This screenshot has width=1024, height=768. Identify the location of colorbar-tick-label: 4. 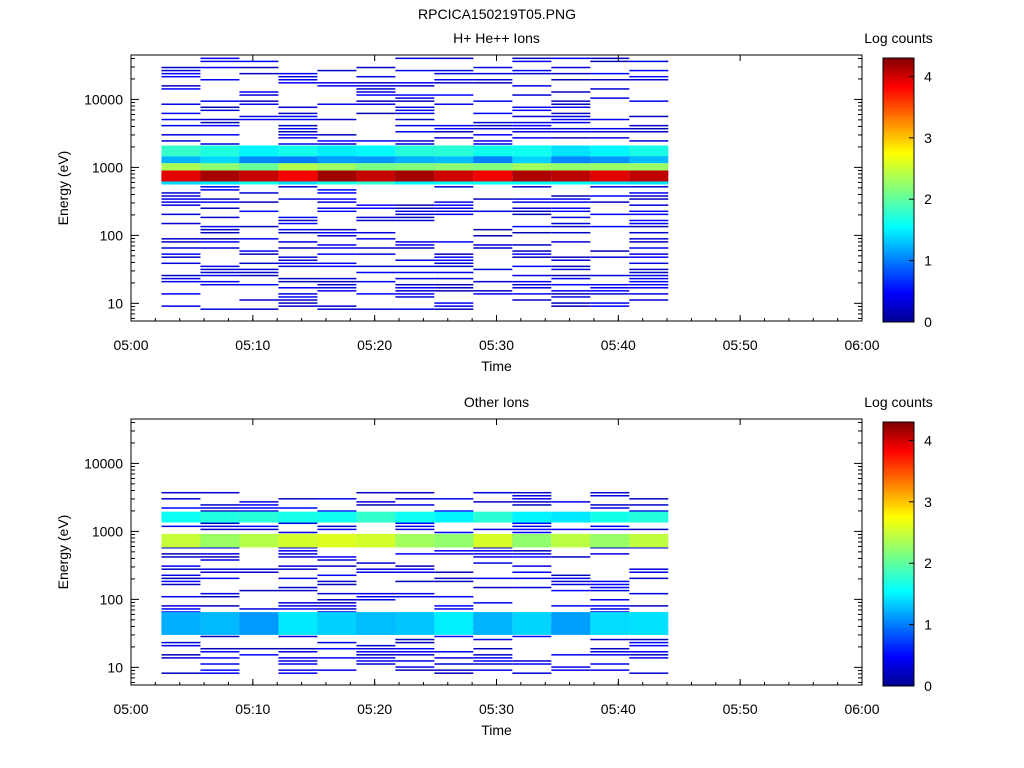
(928, 76).